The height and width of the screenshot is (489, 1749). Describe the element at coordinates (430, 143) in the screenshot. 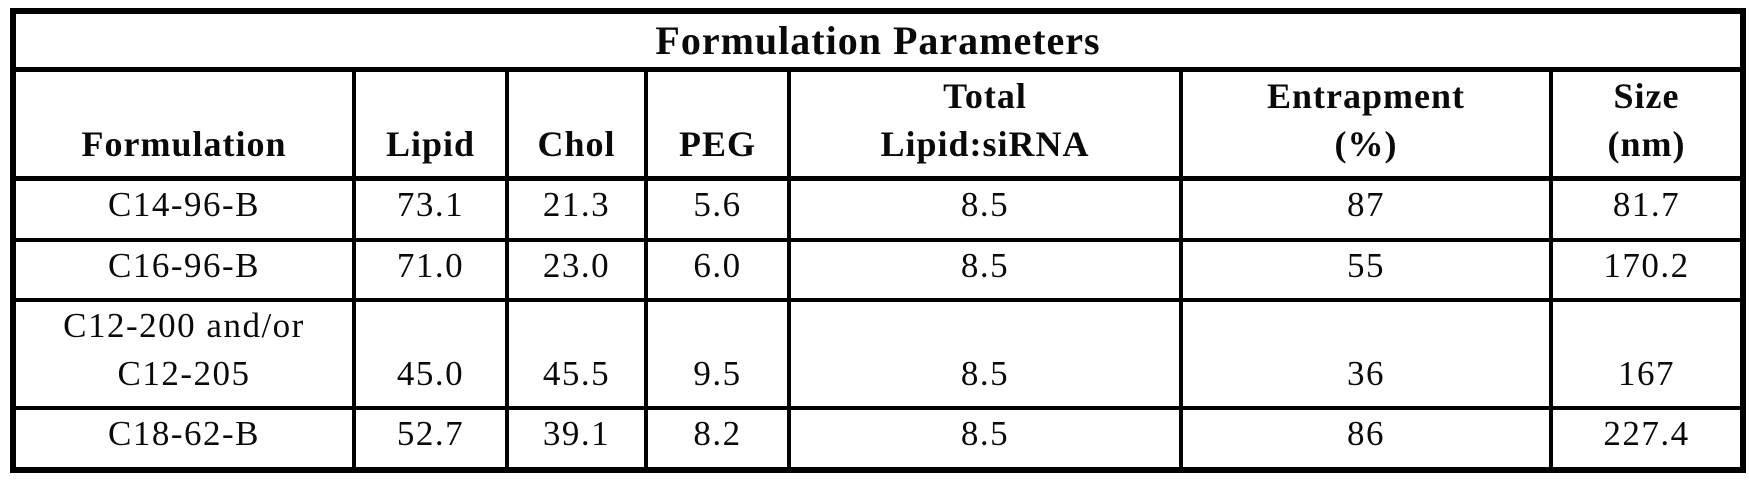

I see `header-line: Lipid` at that location.